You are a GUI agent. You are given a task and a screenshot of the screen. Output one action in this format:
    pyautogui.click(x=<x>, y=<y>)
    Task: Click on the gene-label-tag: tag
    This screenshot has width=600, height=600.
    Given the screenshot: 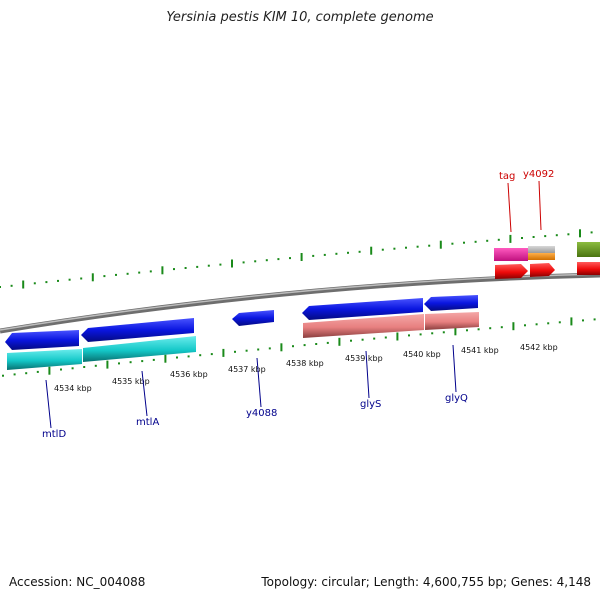 What is the action you would take?
    pyautogui.click(x=507, y=176)
    